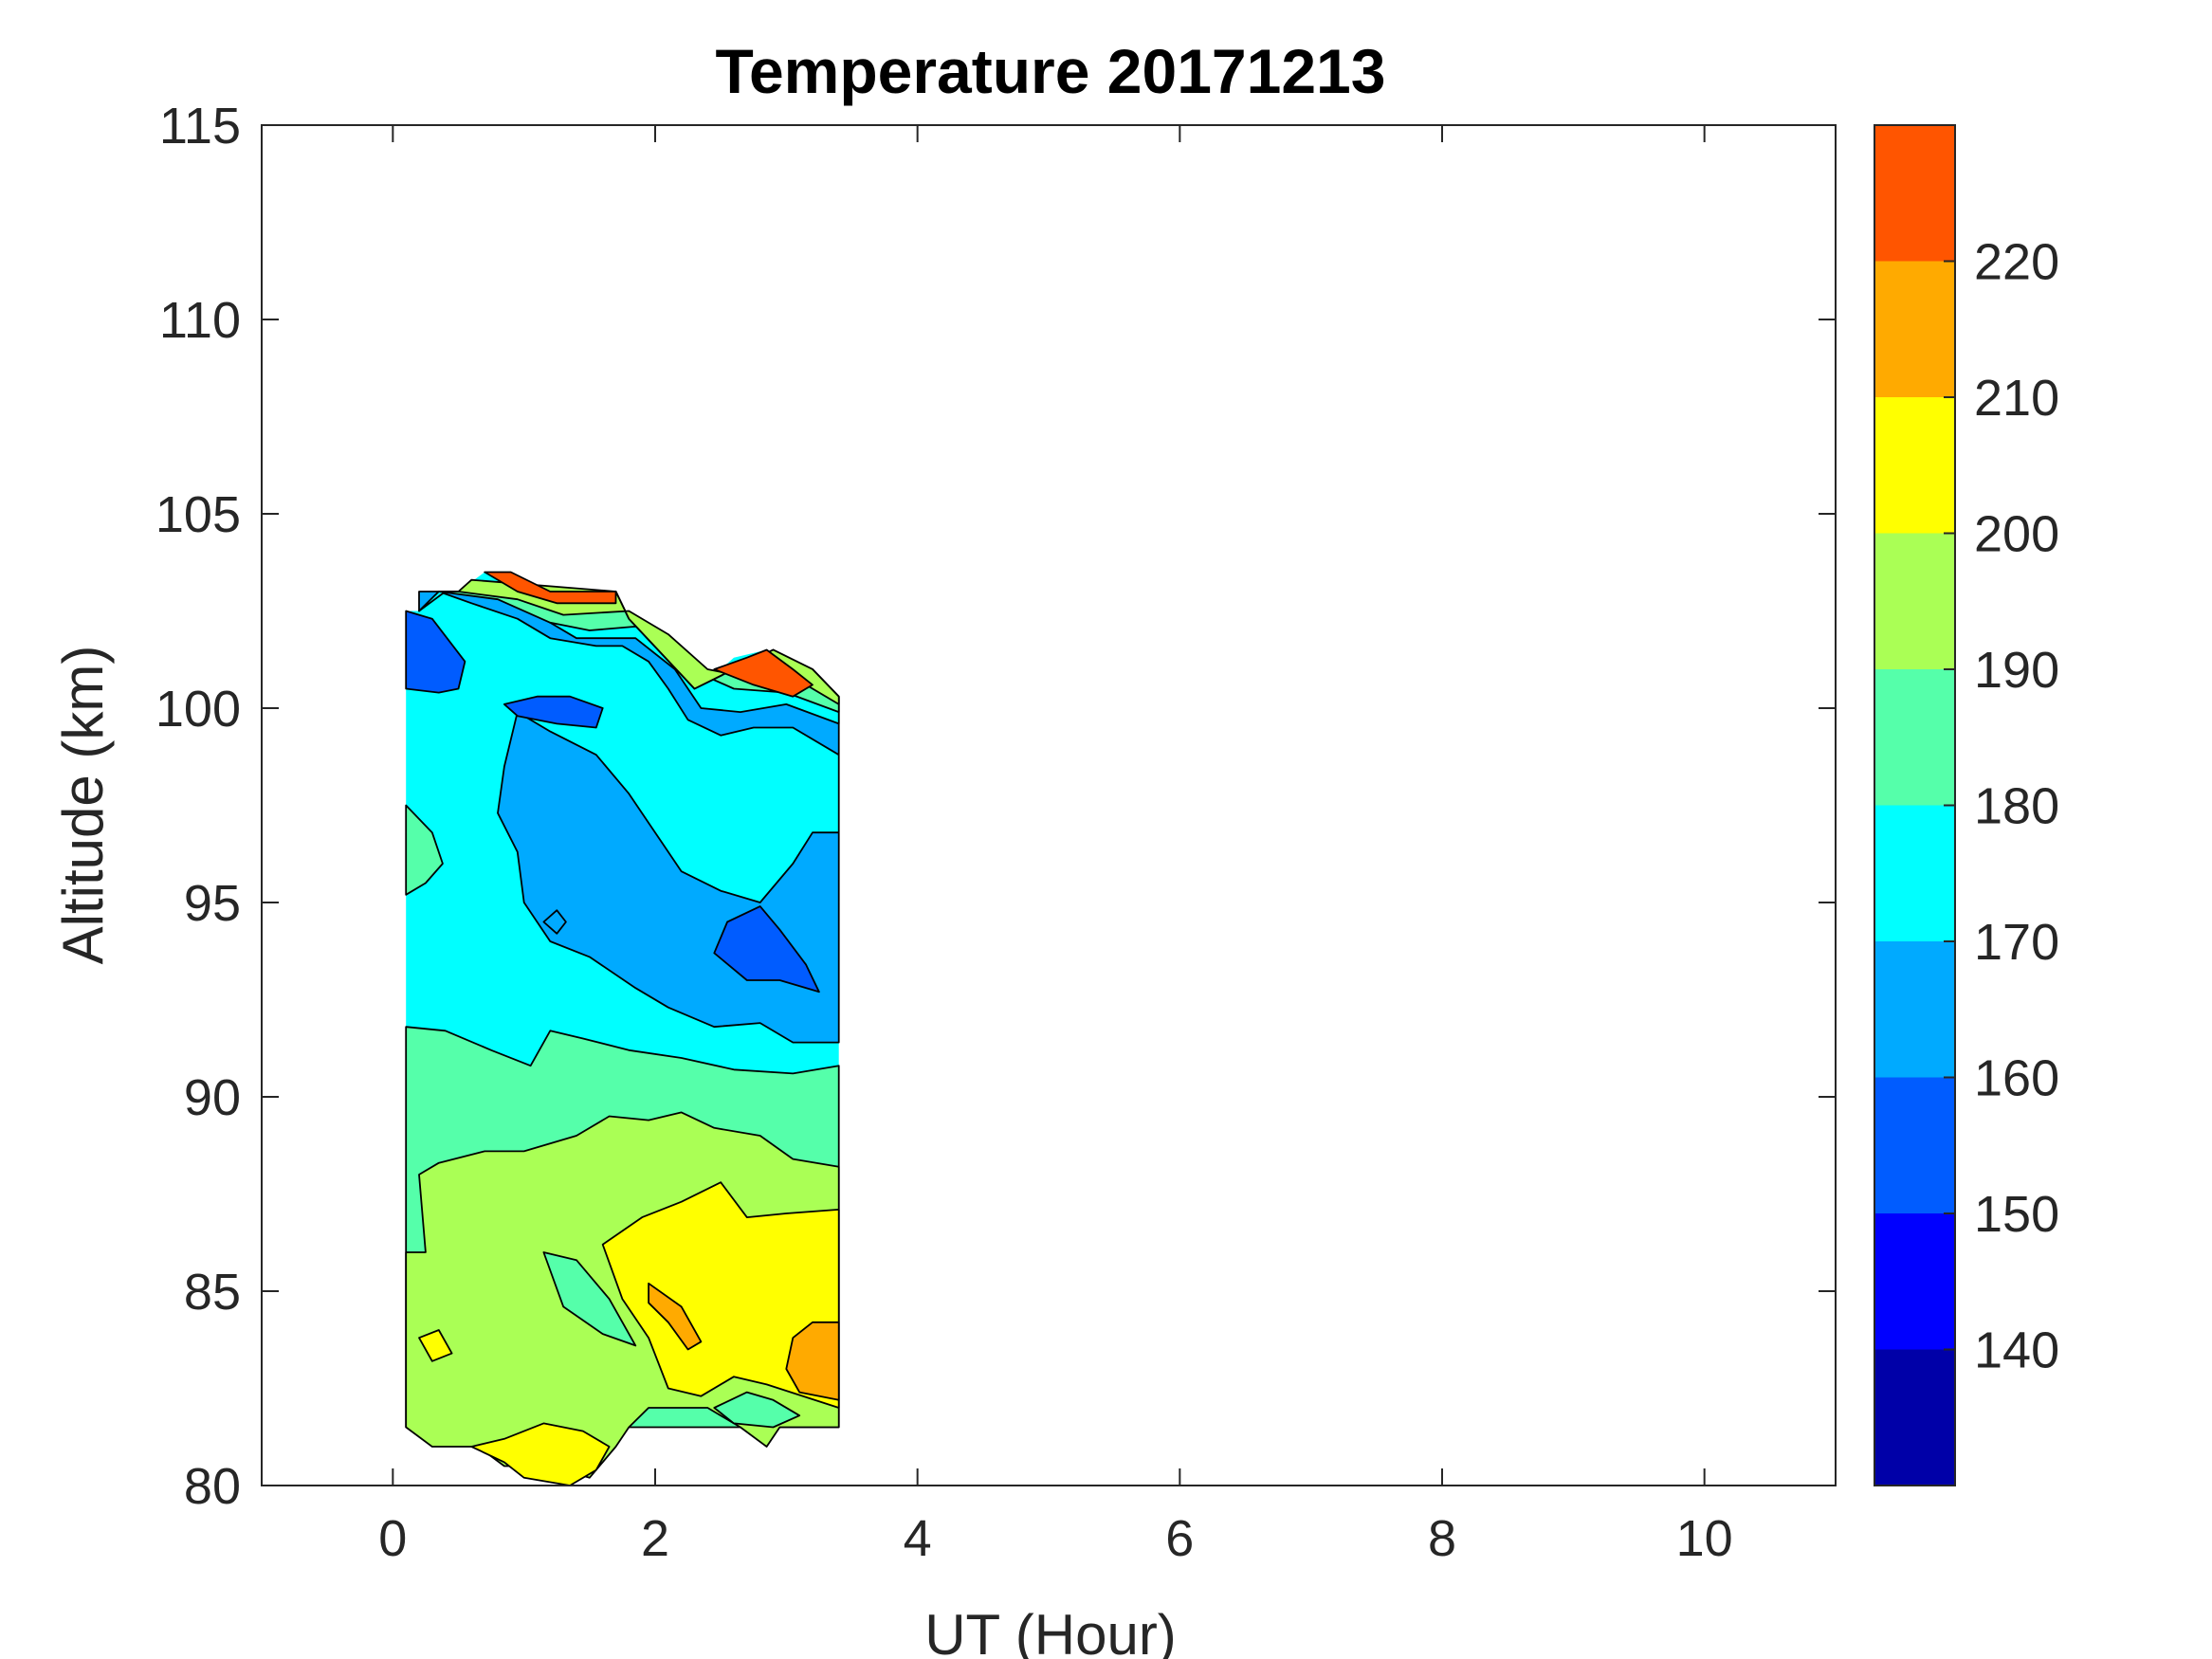 The image size is (2212, 1659). I want to click on y-axis-label: Altitude (km), so click(83, 805).